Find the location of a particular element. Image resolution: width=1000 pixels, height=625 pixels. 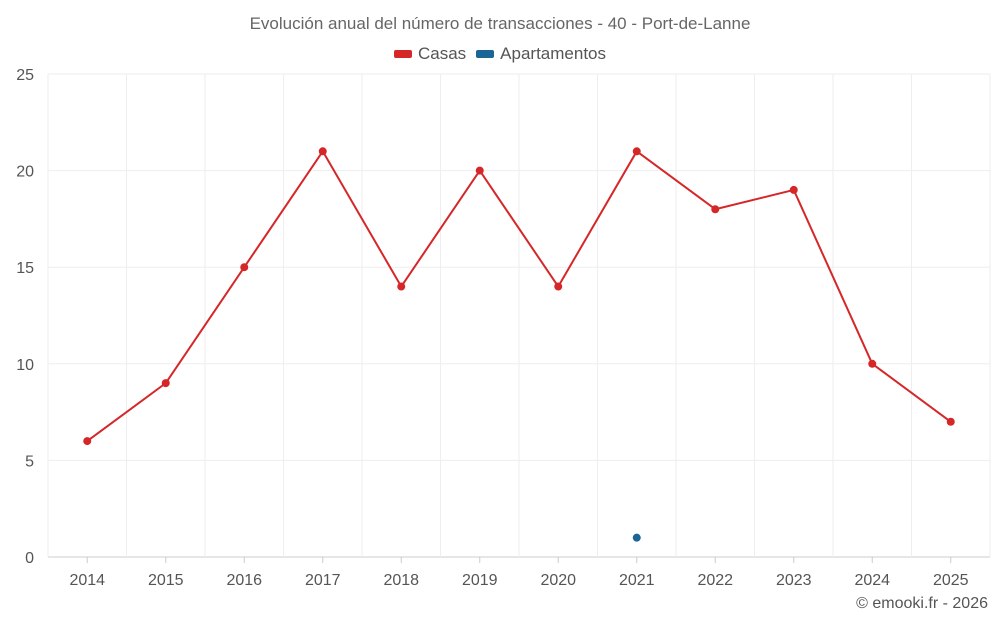

x-tick-label: 2019 is located at coordinates (480, 580).